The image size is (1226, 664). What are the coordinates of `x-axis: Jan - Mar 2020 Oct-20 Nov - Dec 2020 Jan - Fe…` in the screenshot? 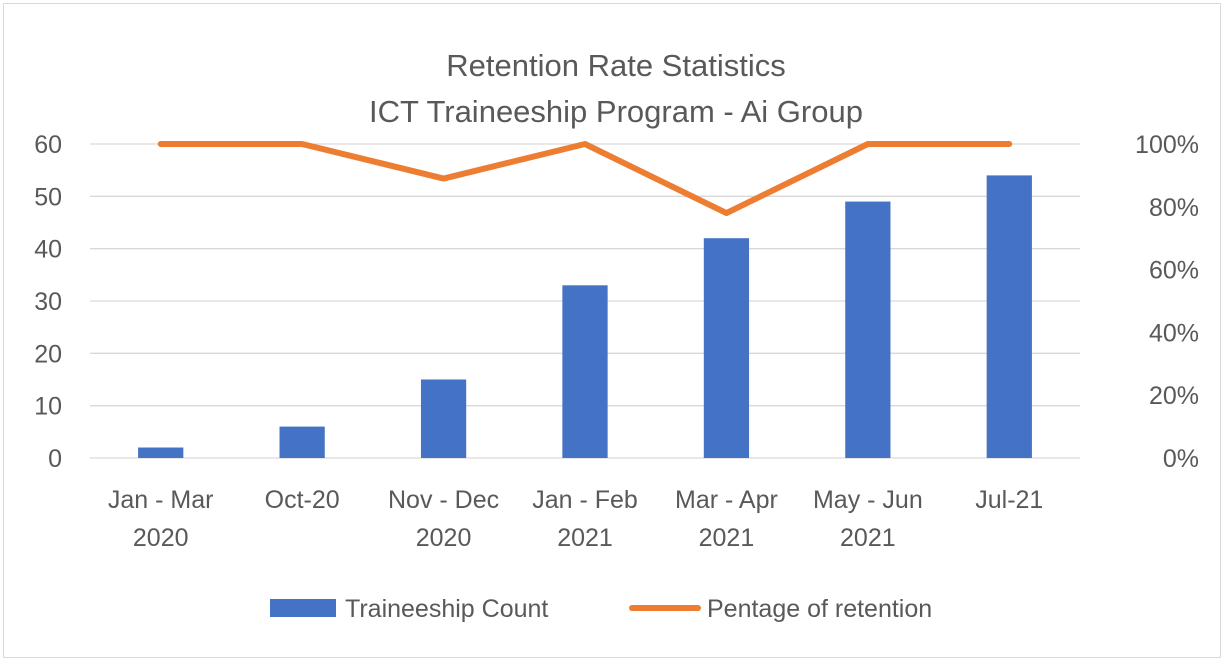 It's located at (575, 519).